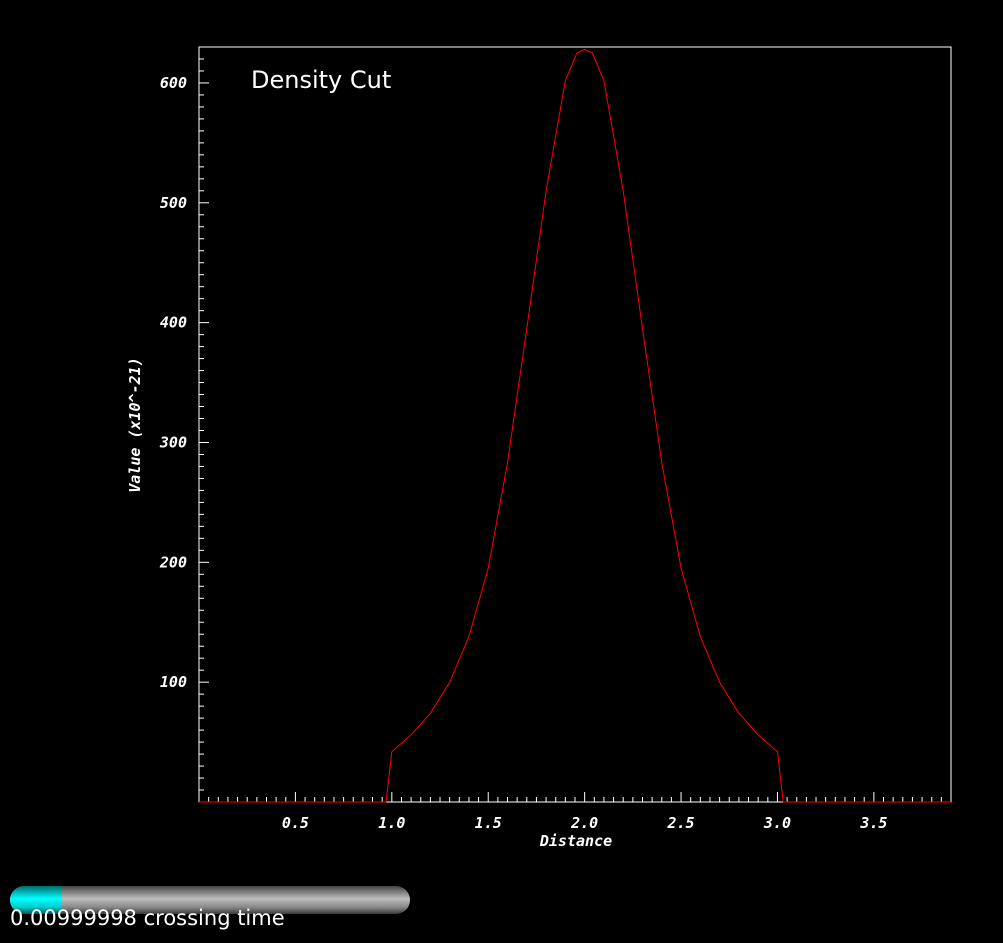 The image size is (1003, 943). What do you see at coordinates (681, 823) in the screenshot?
I see `x-tick-label: 2.5` at bounding box center [681, 823].